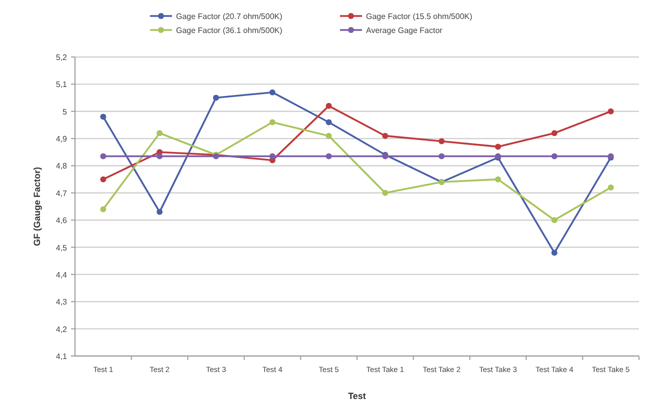  I want to click on x-axis-title: Test, so click(357, 396).